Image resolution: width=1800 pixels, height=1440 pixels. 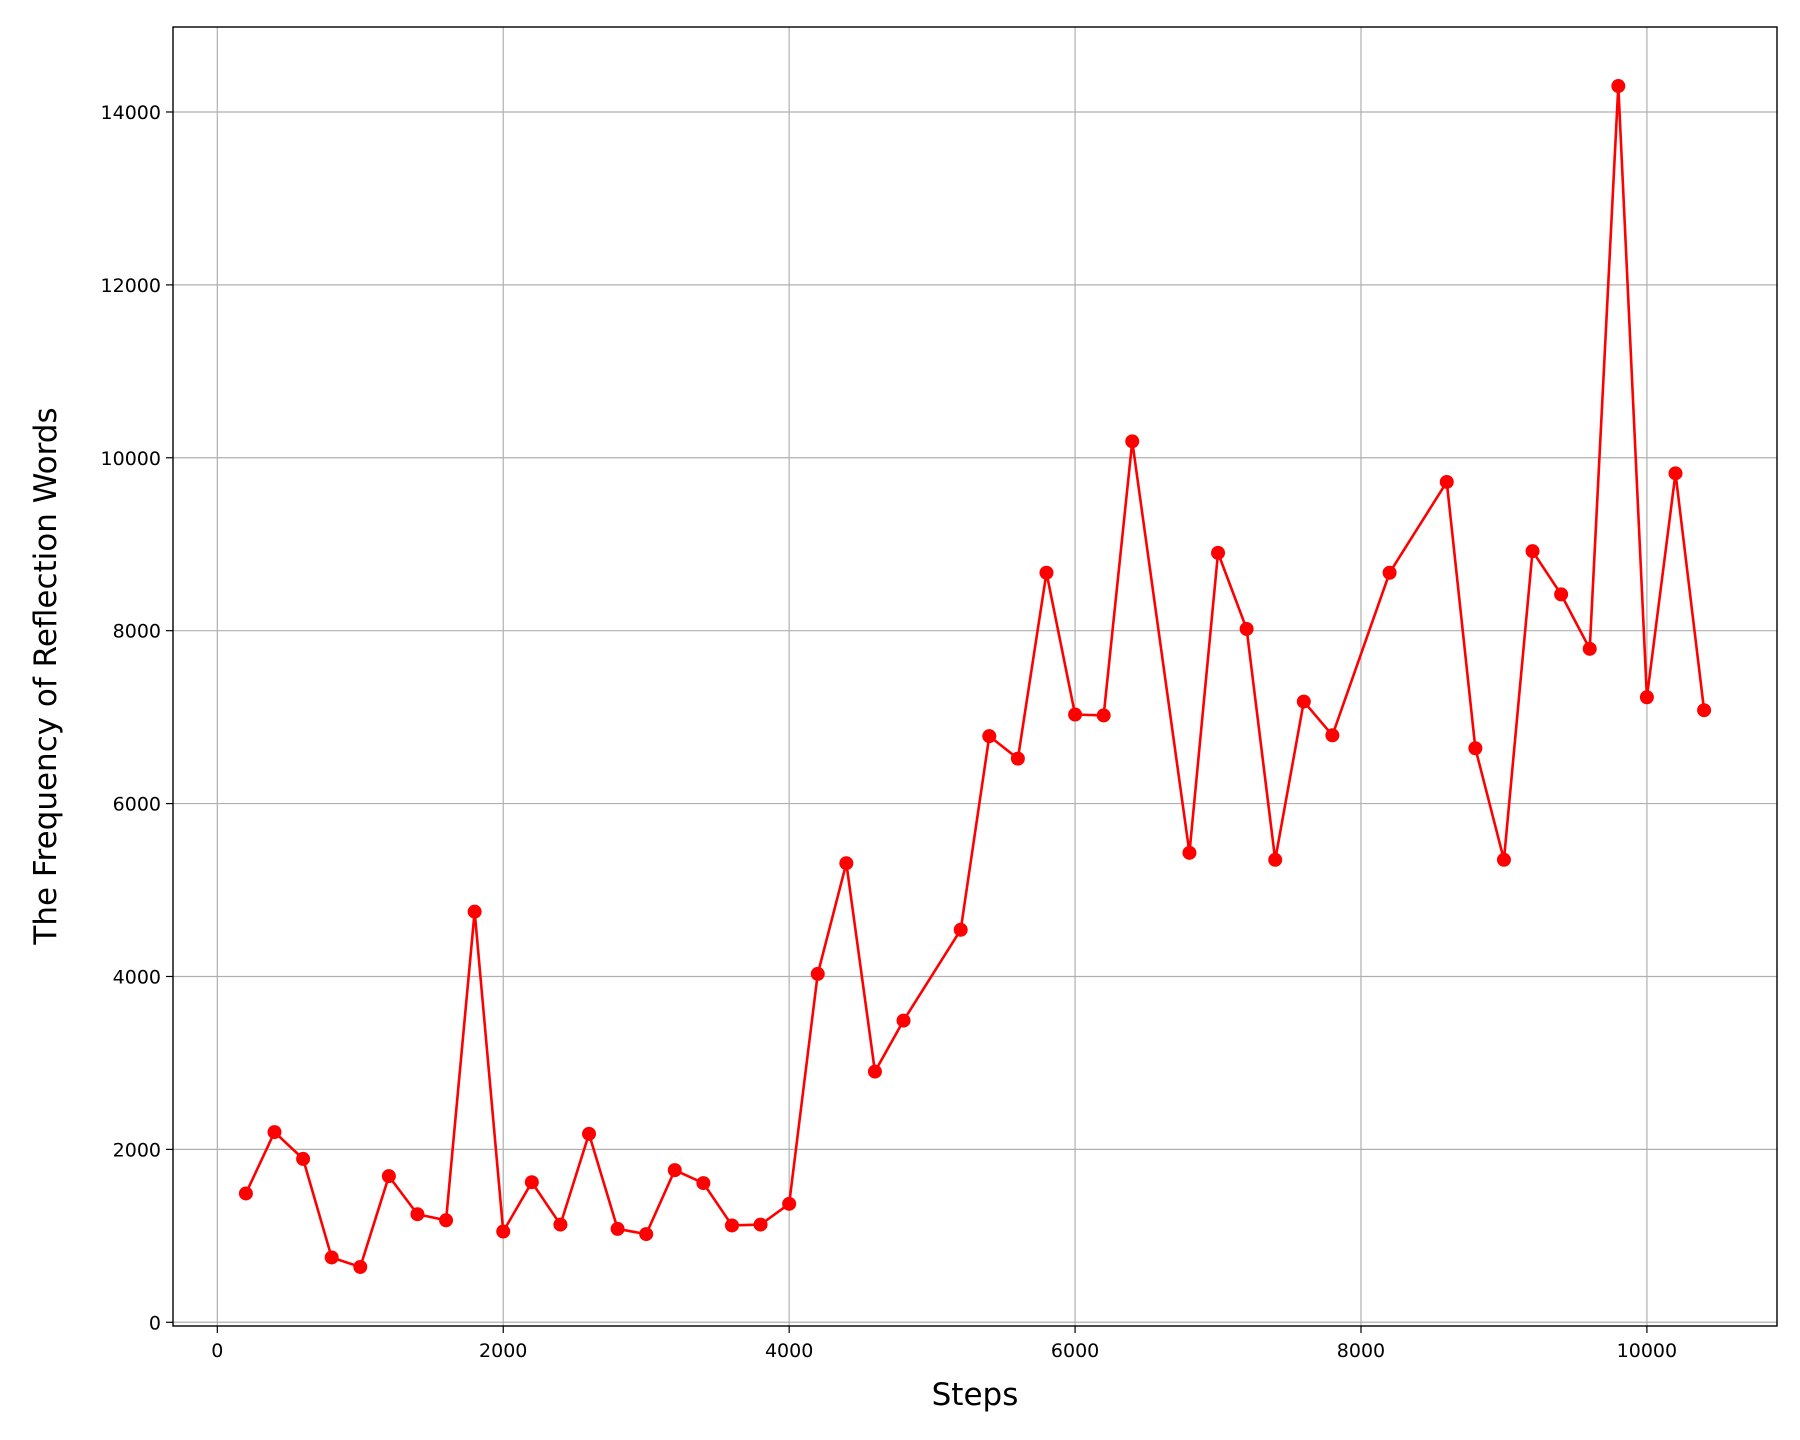 I want to click on y-tick-label: 14000, so click(x=131, y=113).